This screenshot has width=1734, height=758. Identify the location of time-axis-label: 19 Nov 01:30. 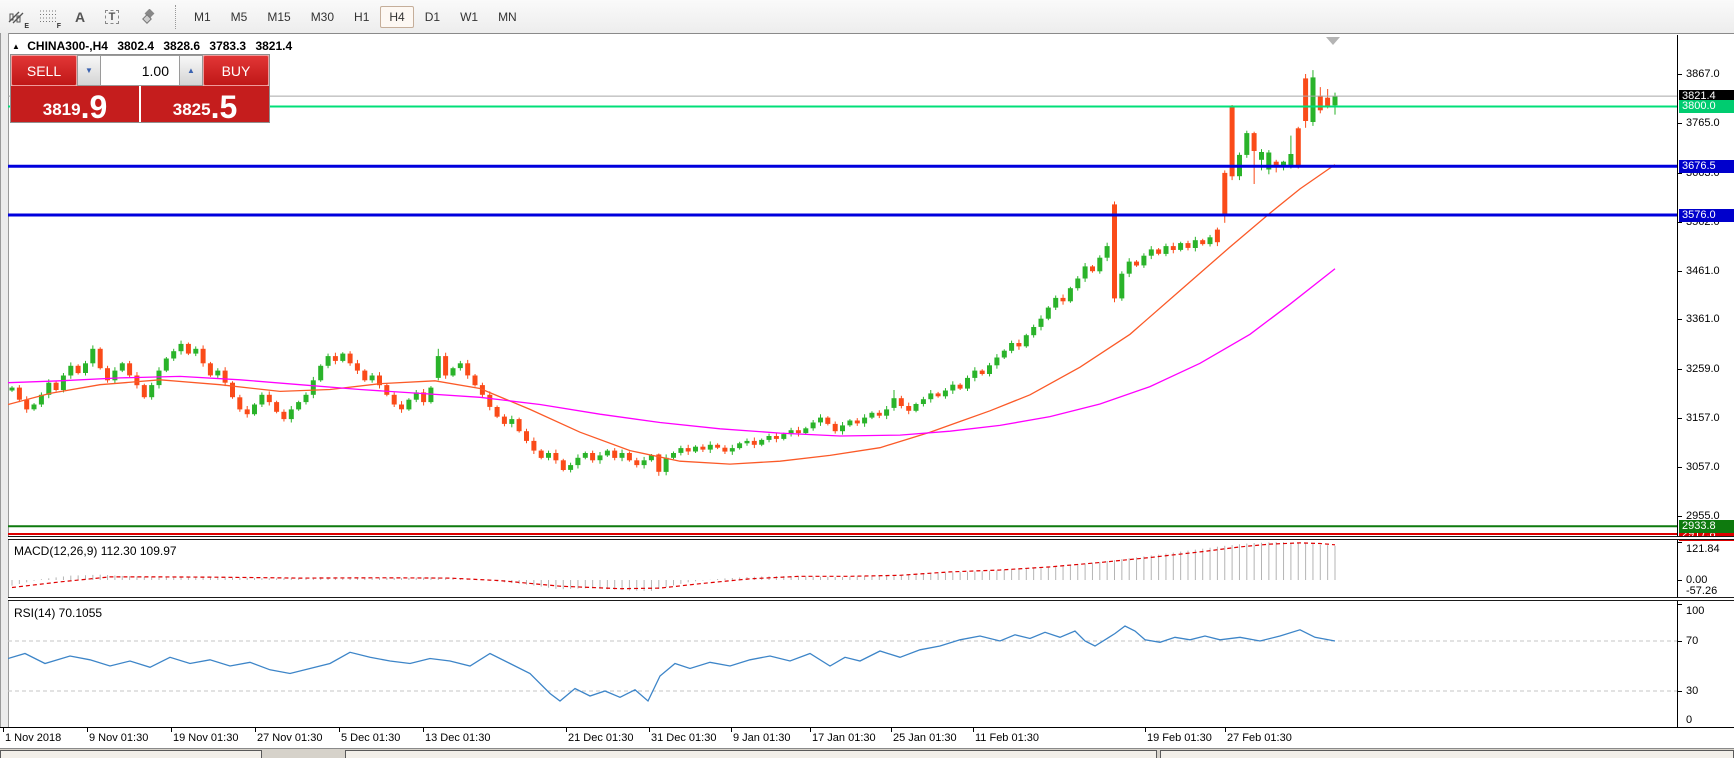
(206, 738).